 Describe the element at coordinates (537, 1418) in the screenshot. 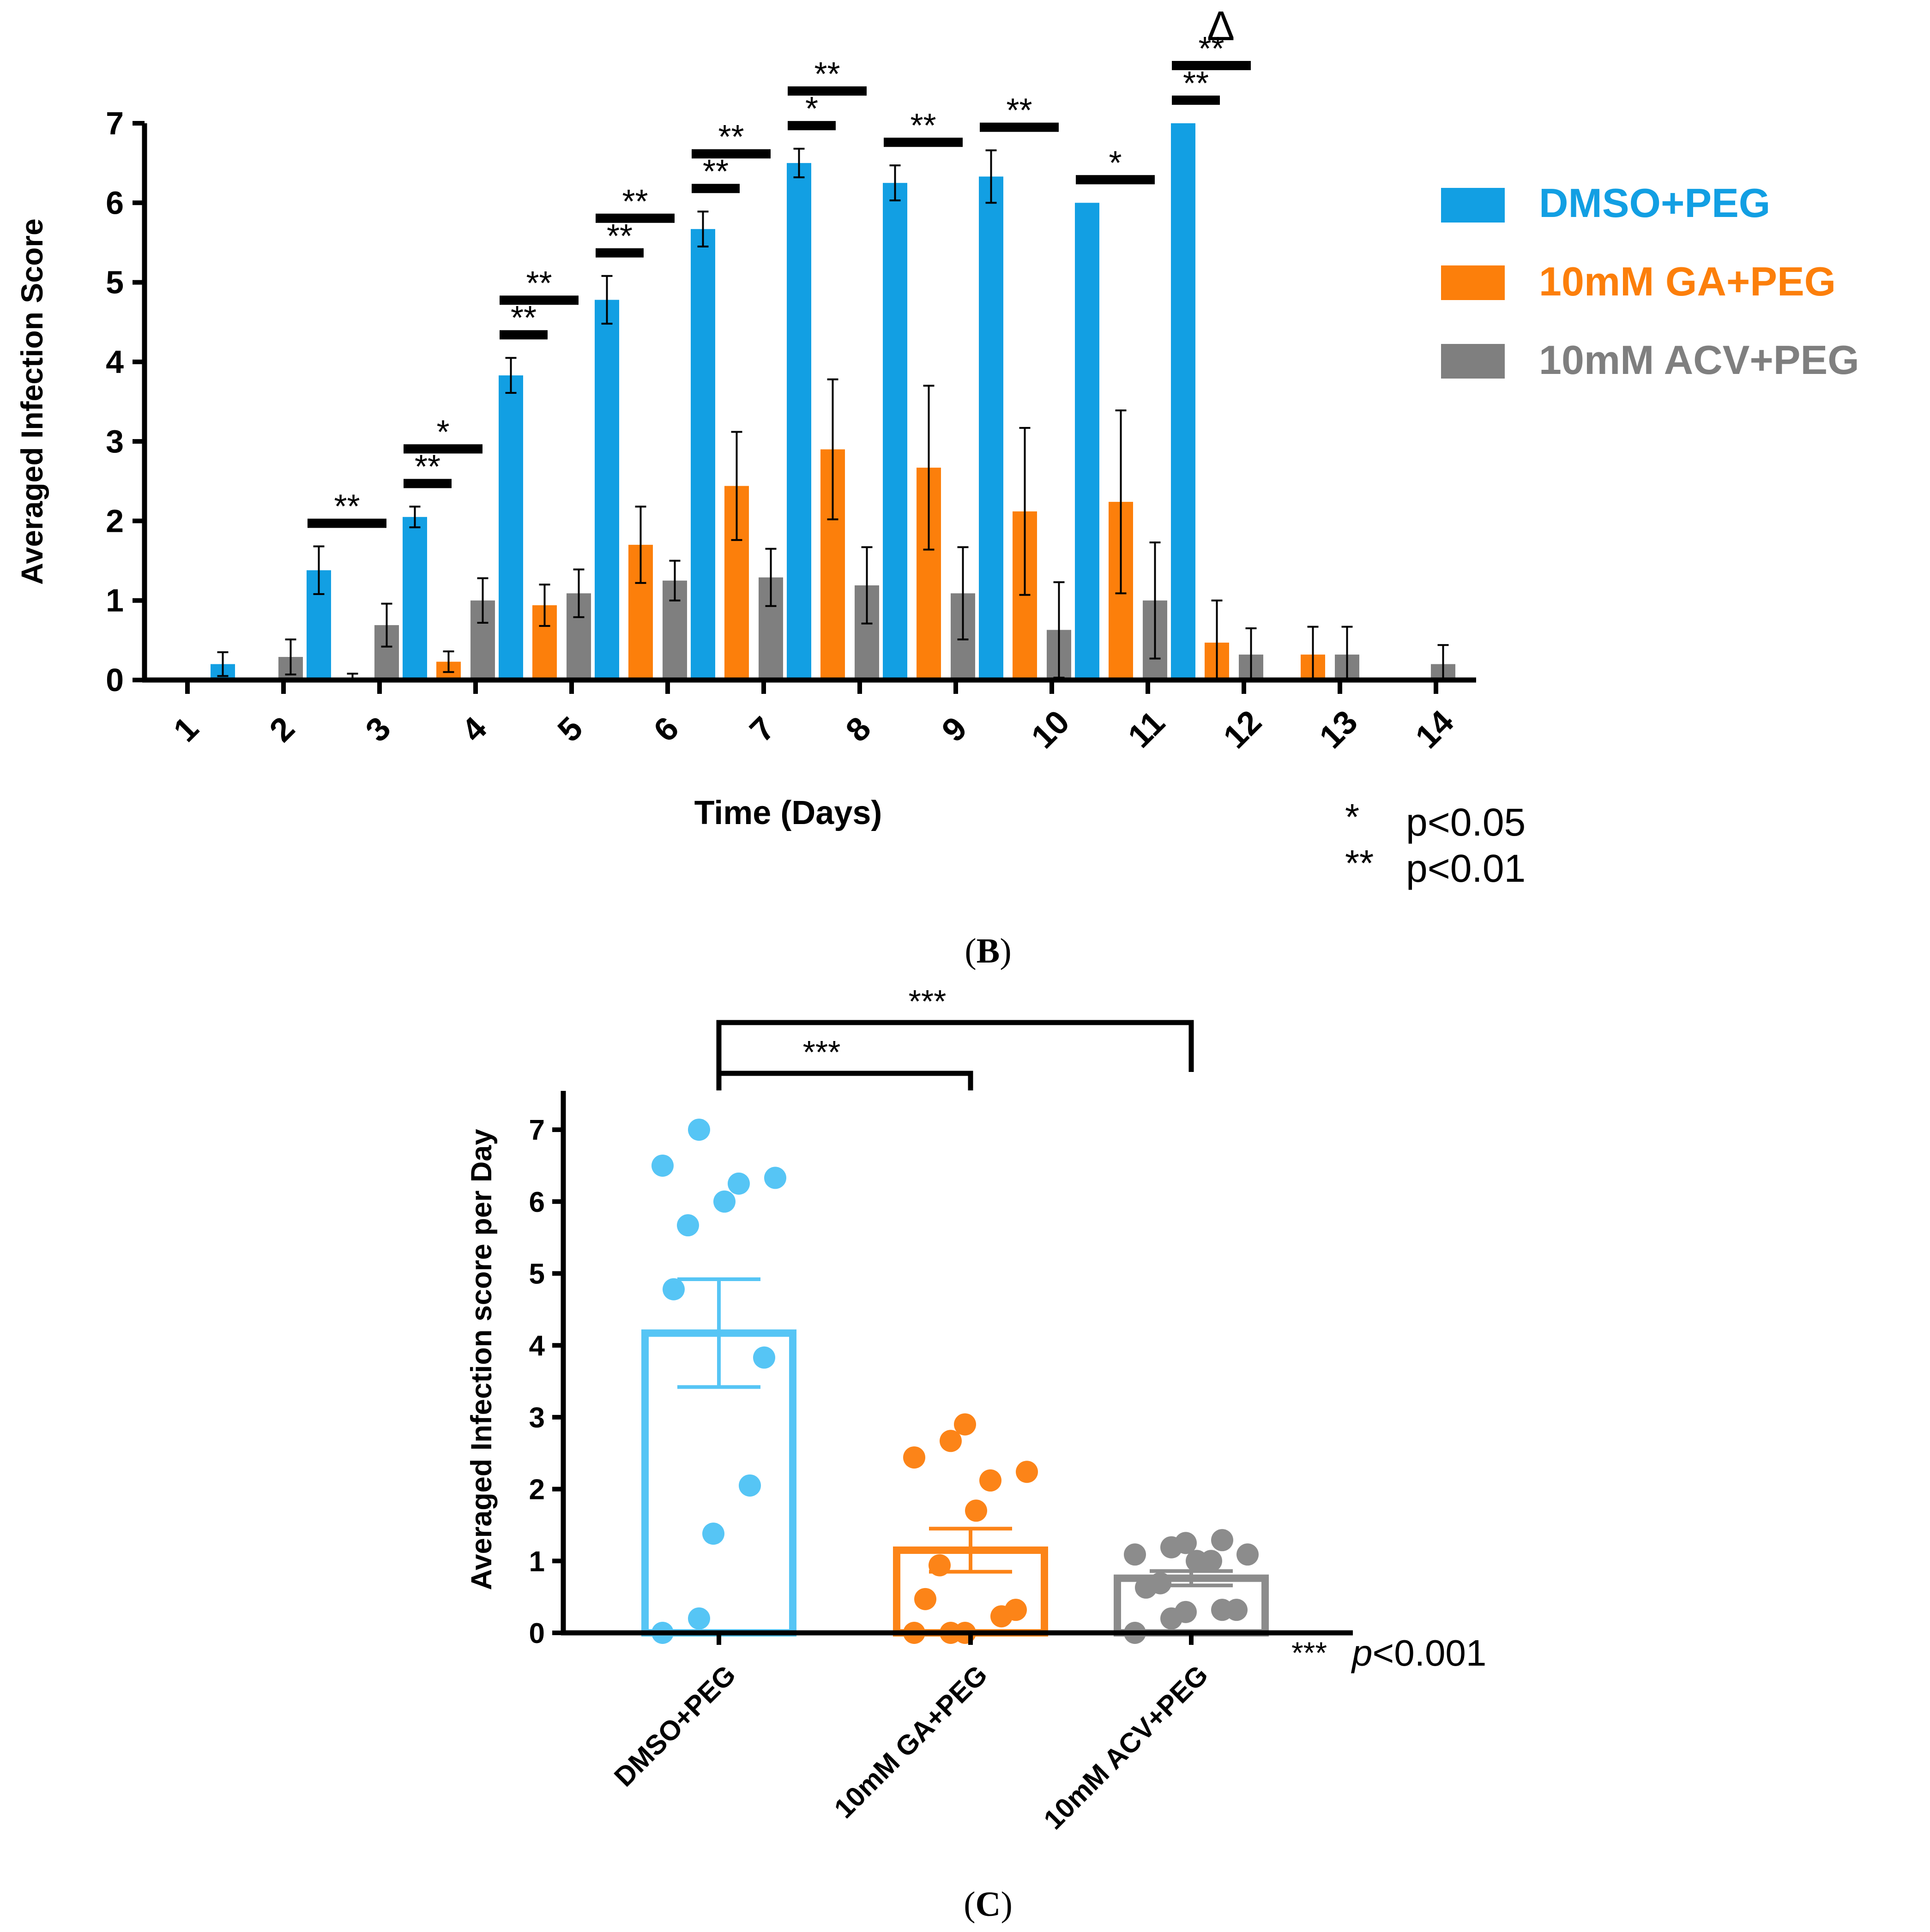

I see `panel-c-y-tick-label: 3` at that location.